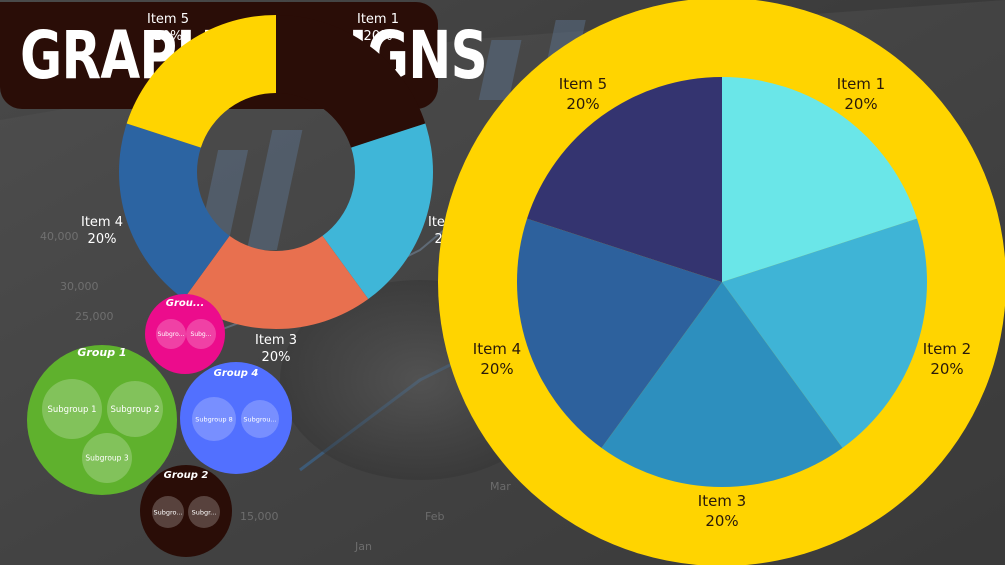  I want to click on donut-value-item-1: 20%, so click(378, 36).